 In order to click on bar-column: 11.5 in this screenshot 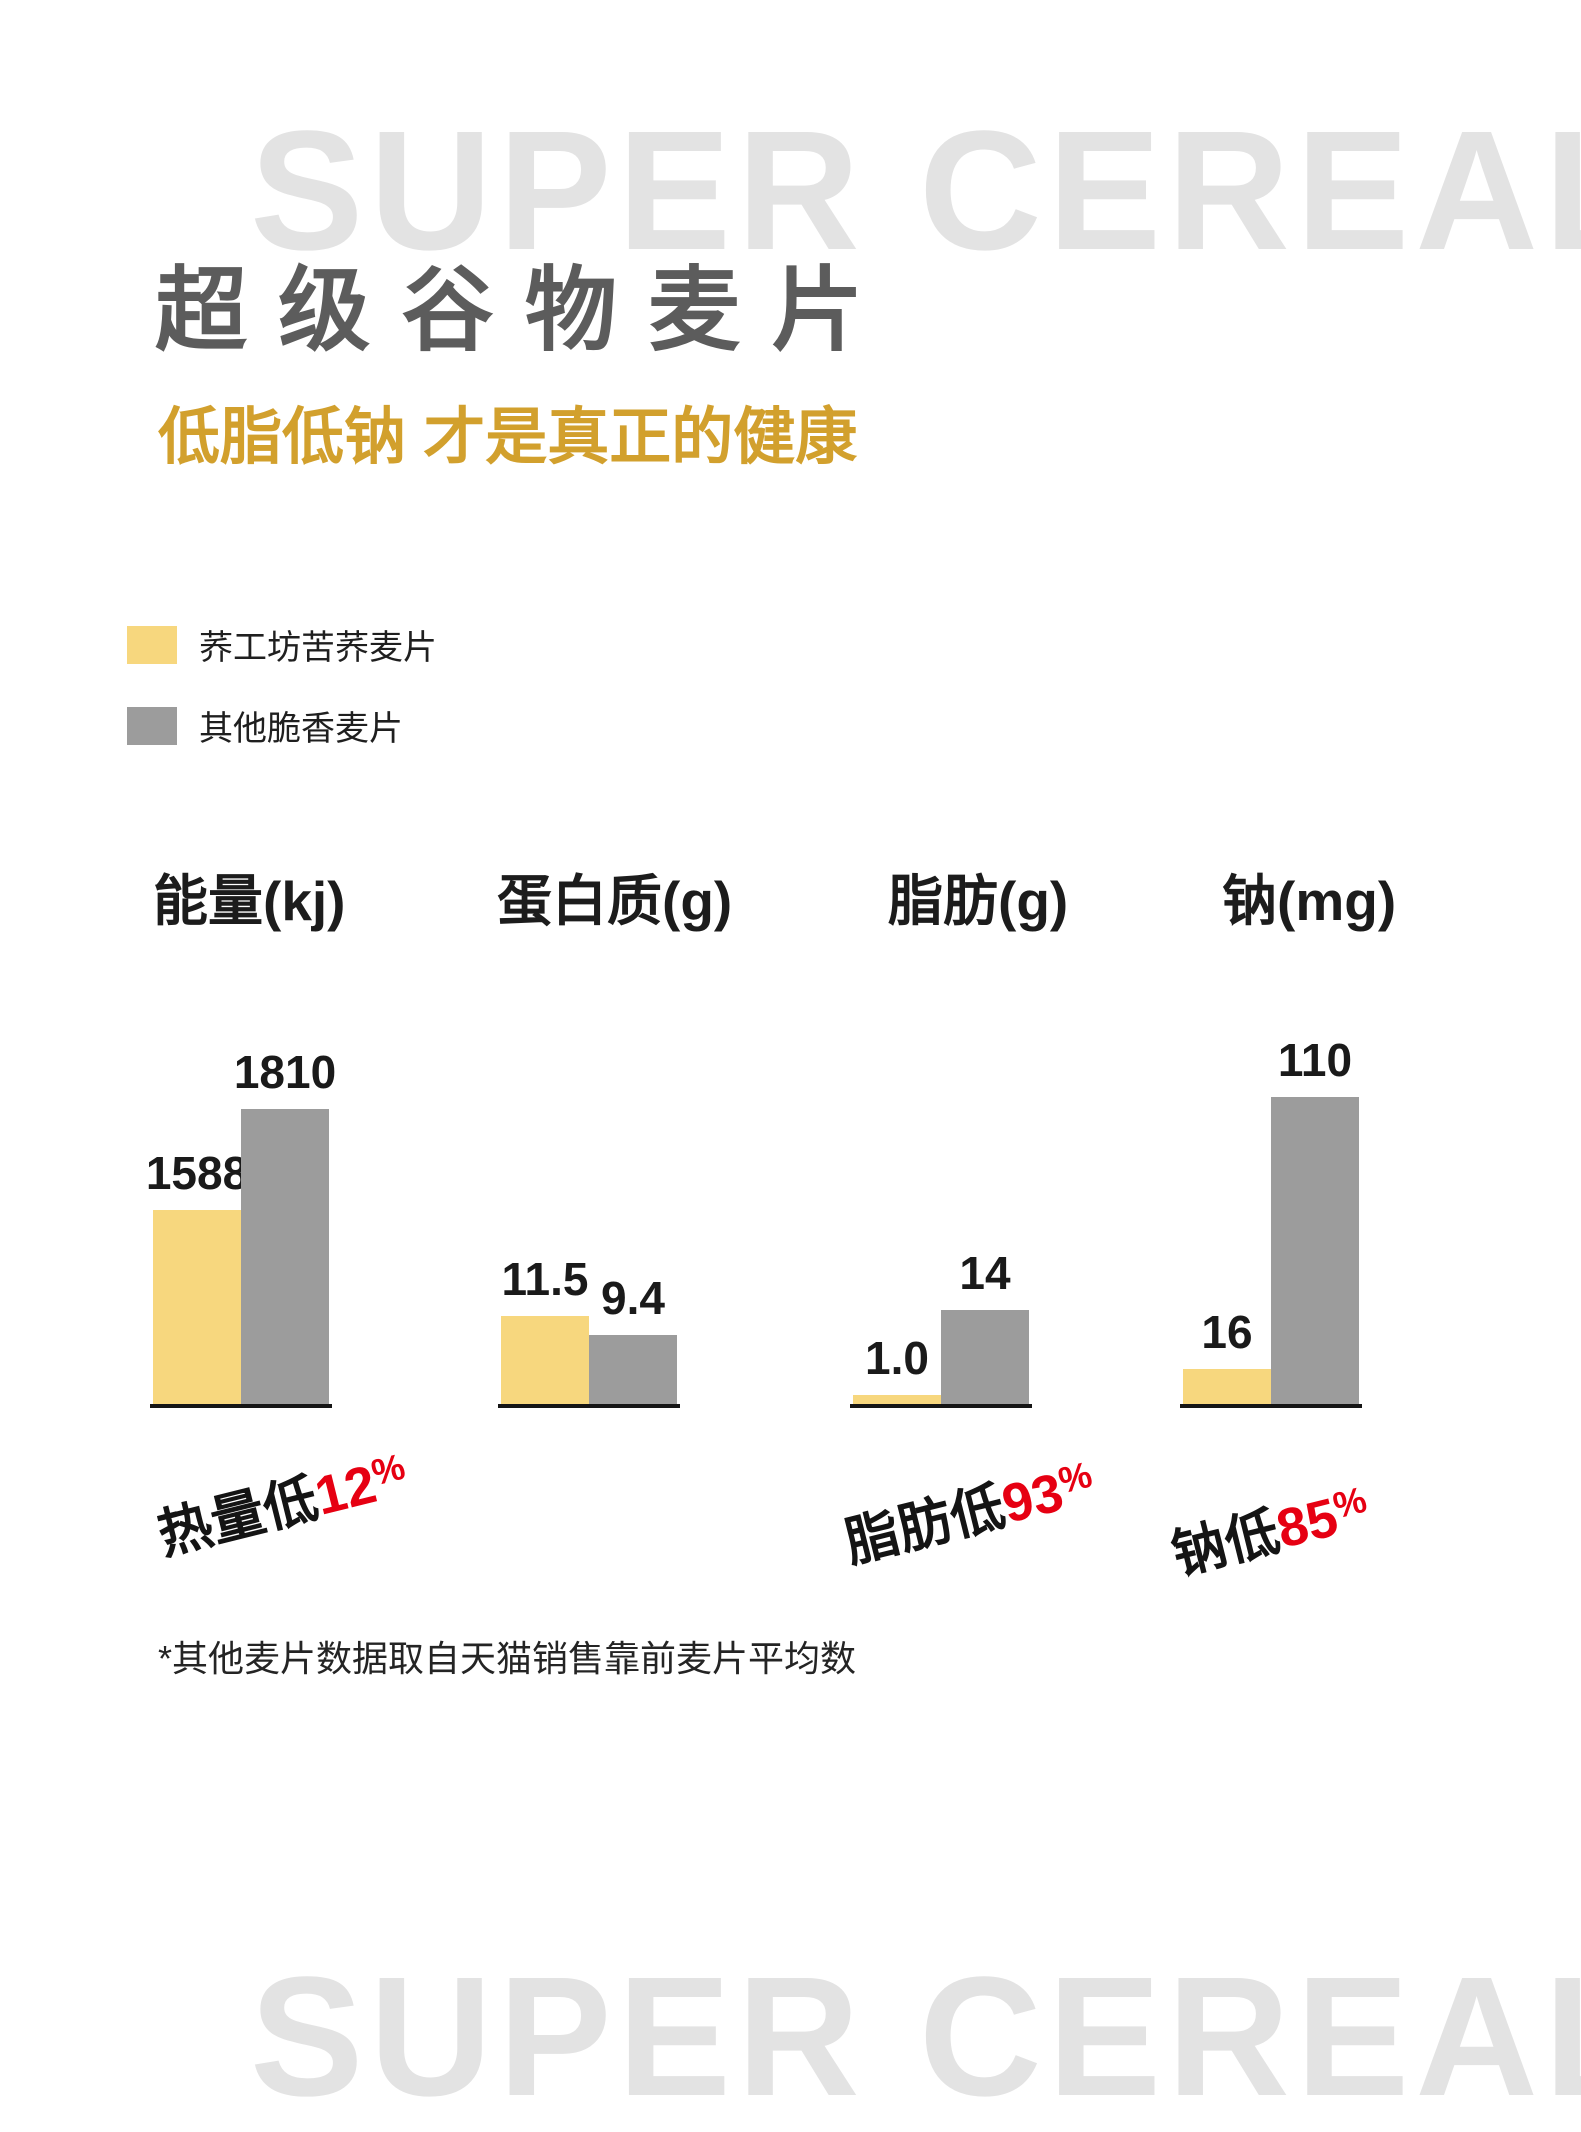, I will do `click(545, 1328)`.